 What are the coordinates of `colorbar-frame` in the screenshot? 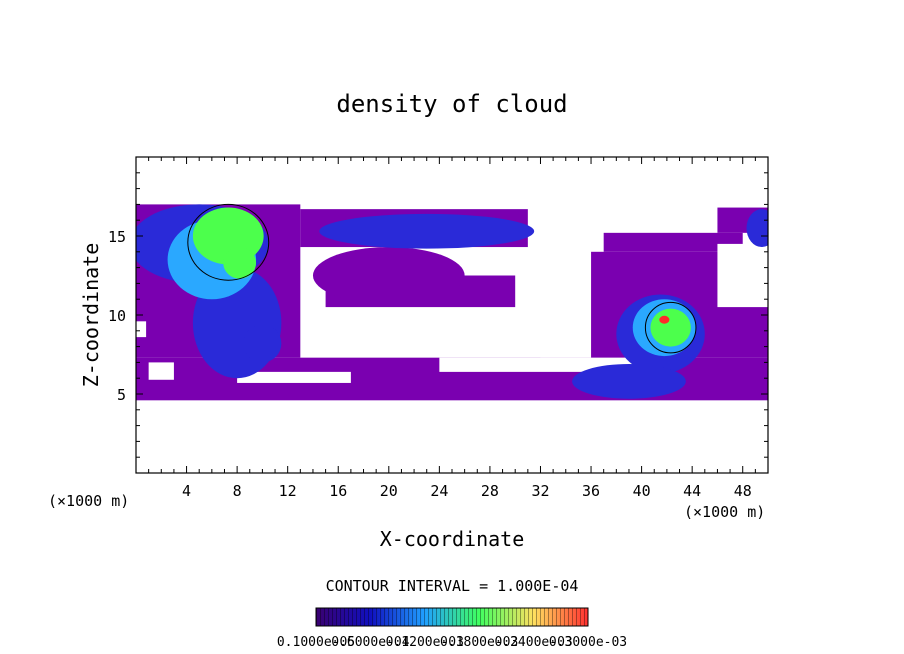 It's located at (452, 617).